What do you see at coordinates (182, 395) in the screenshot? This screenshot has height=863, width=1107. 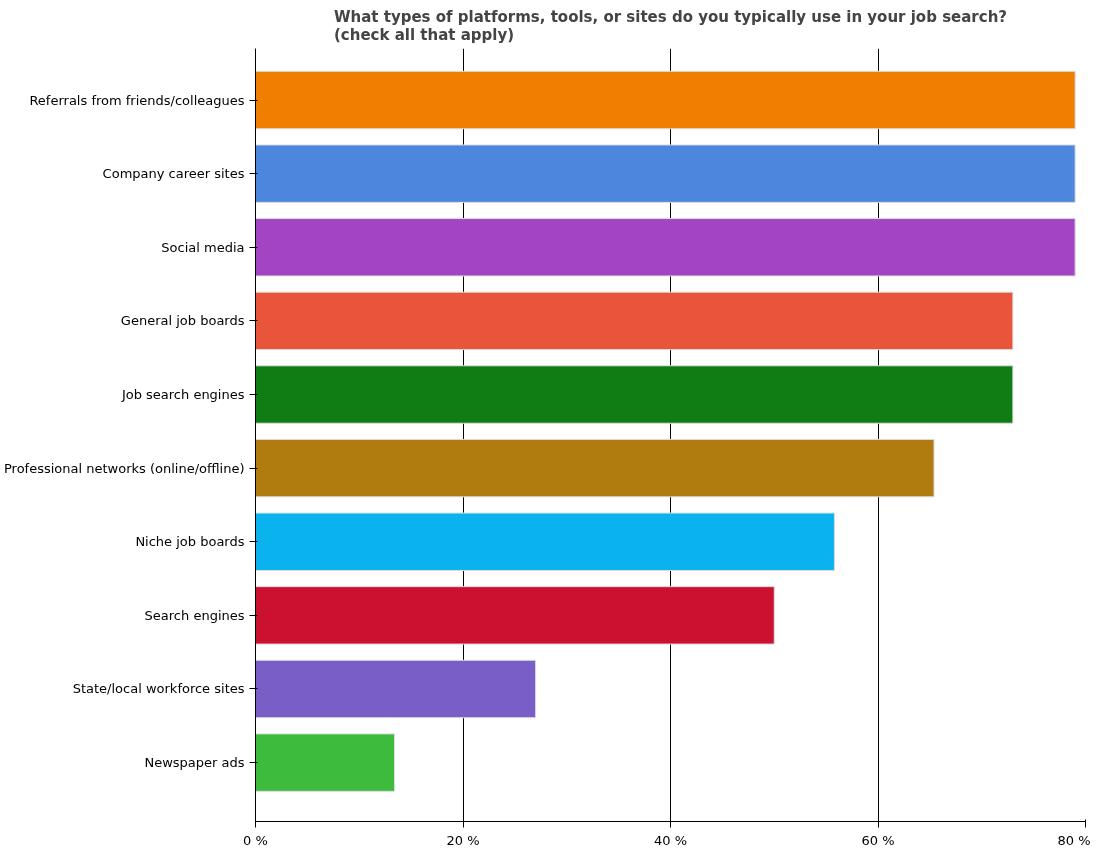 I see `y-tick-label: Job search engines` at bounding box center [182, 395].